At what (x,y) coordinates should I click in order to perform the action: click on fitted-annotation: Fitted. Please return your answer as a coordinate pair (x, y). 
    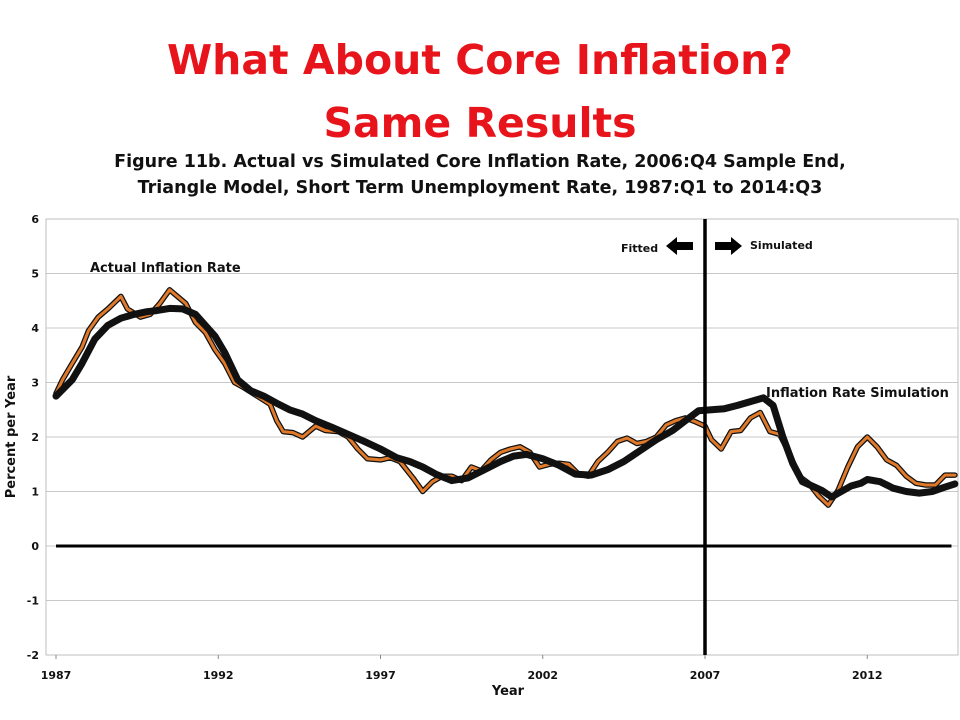
    Looking at the image, I should click on (639, 248).